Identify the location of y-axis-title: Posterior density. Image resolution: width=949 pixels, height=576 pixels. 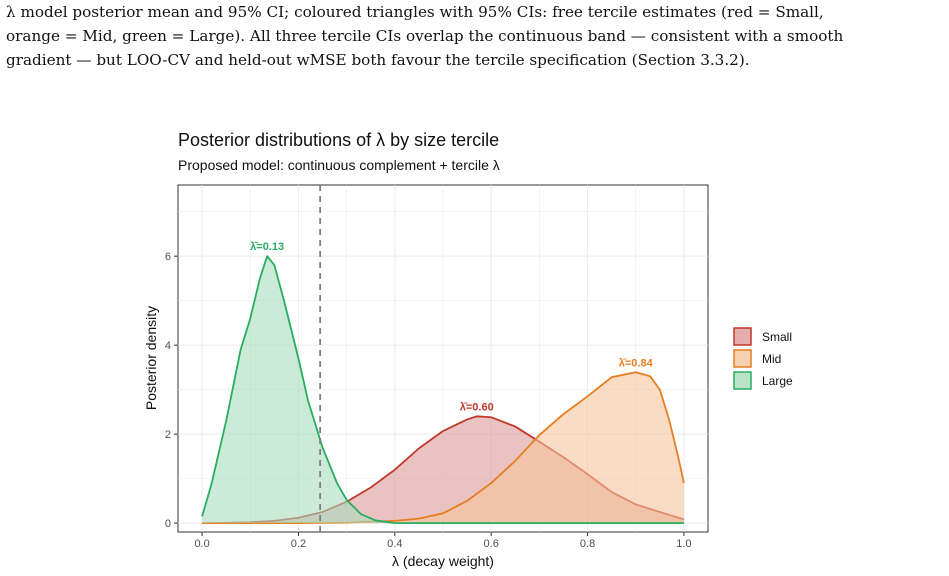
(151, 358).